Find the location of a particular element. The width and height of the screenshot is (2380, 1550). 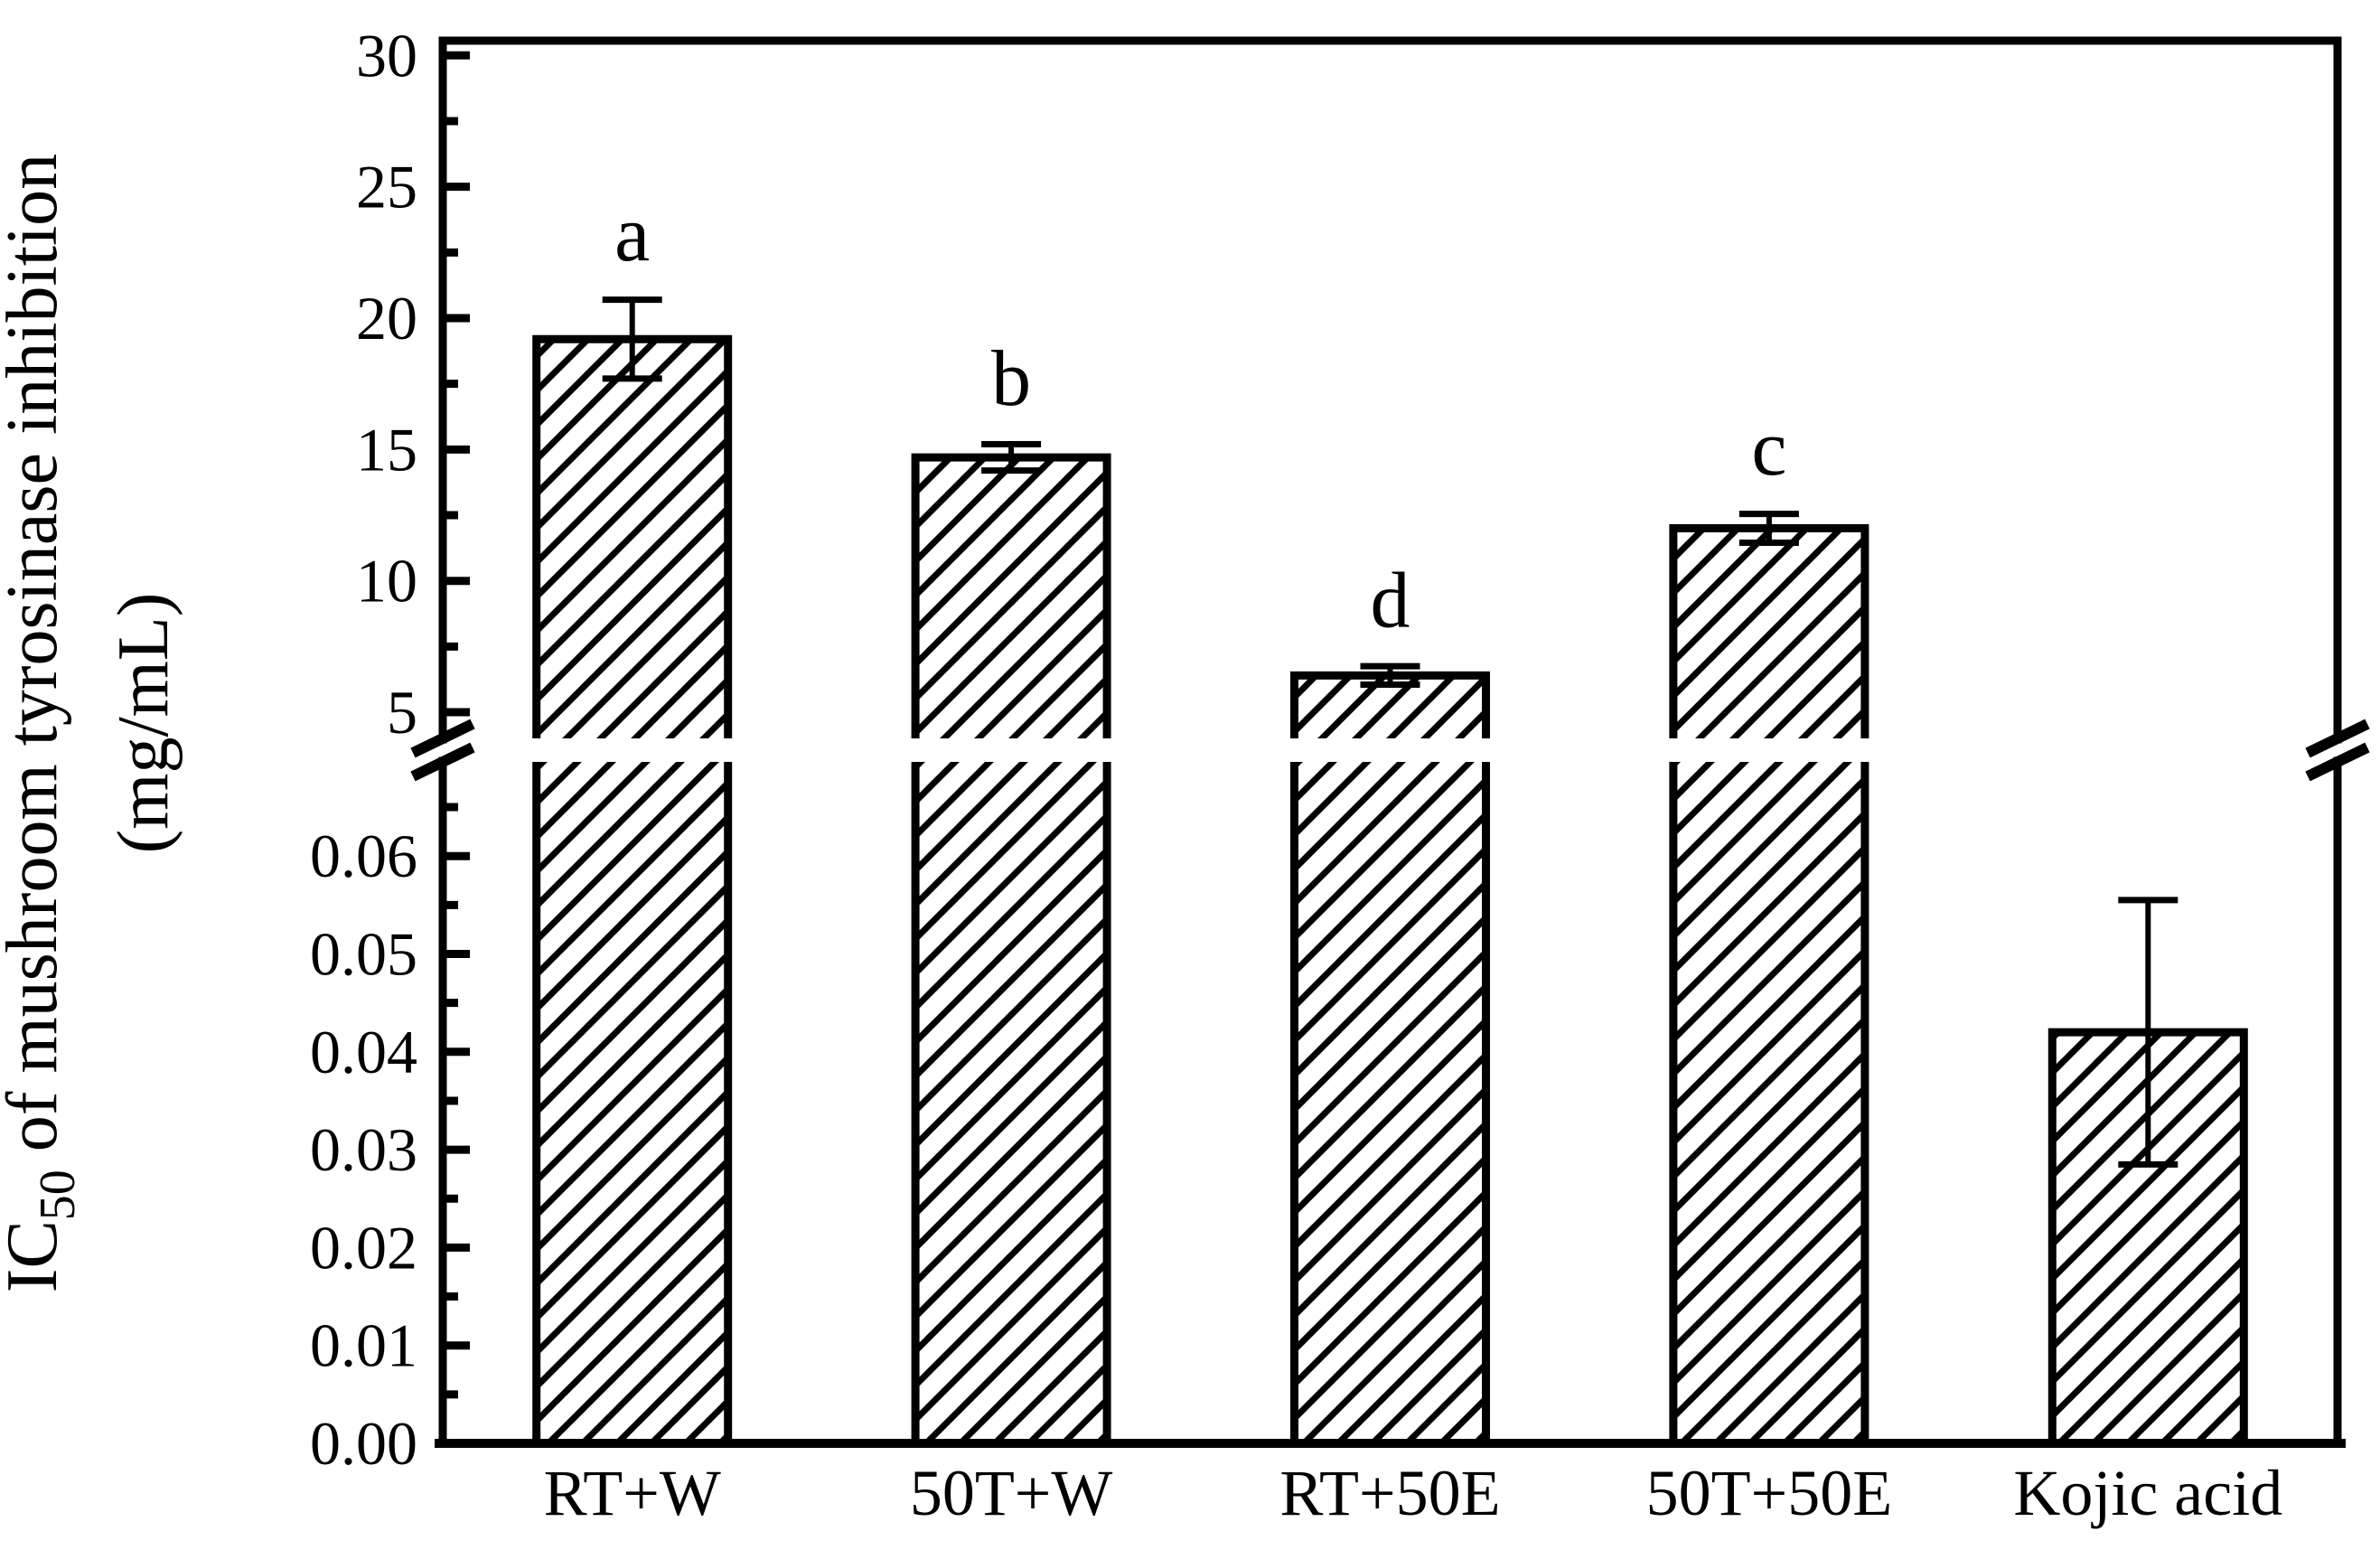

sig-letter-a: a is located at coordinates (632, 234).